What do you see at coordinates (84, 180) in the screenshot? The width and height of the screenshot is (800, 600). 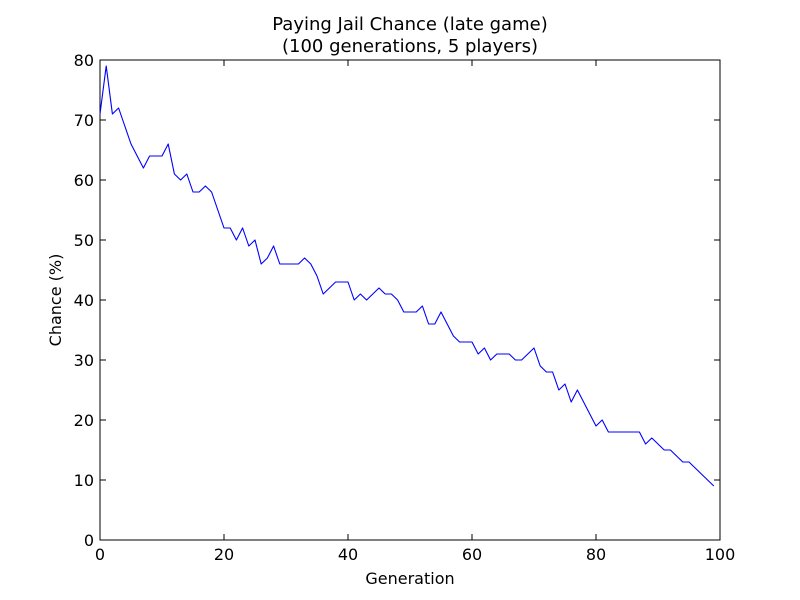 I see `y-tick-label: 60` at bounding box center [84, 180].